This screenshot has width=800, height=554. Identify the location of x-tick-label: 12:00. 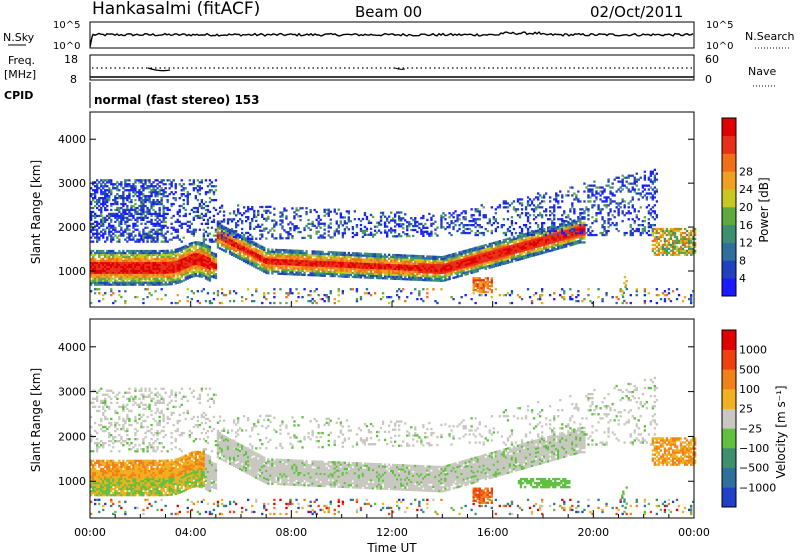
(392, 532).